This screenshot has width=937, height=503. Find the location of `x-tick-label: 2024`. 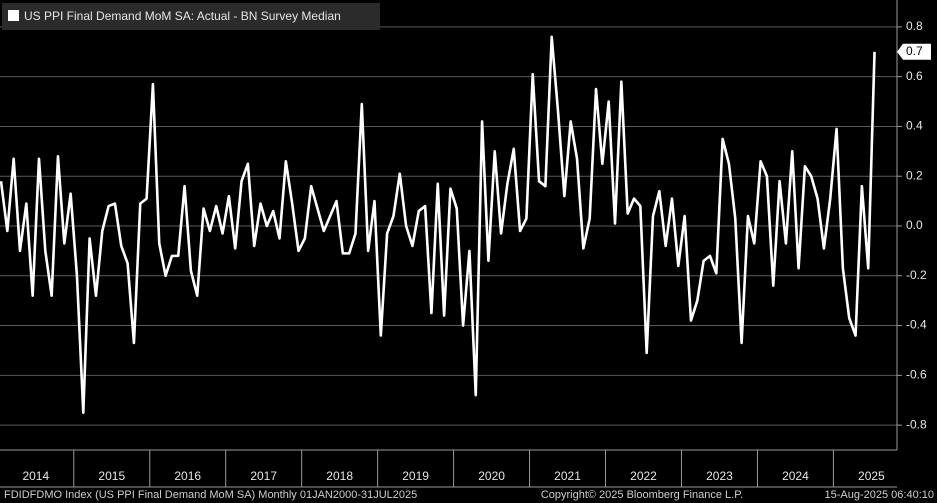

x-tick-label: 2024 is located at coordinates (795, 476).